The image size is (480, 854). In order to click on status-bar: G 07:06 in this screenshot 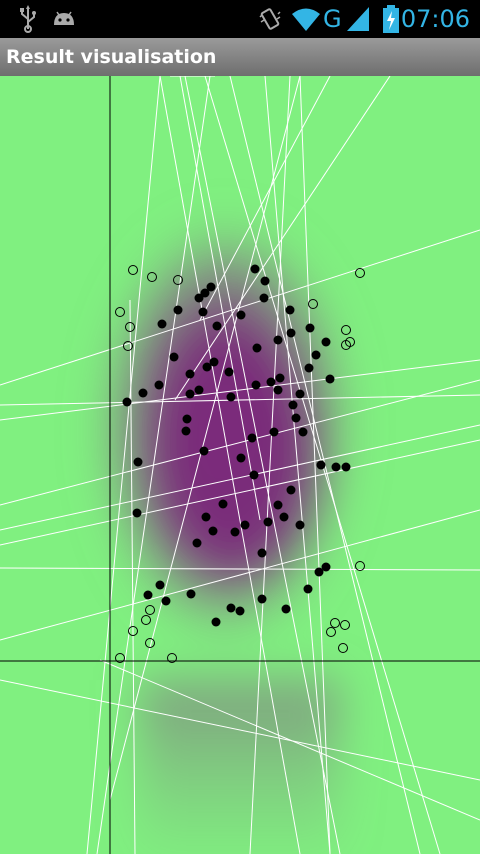, I will do `click(240, 19)`.